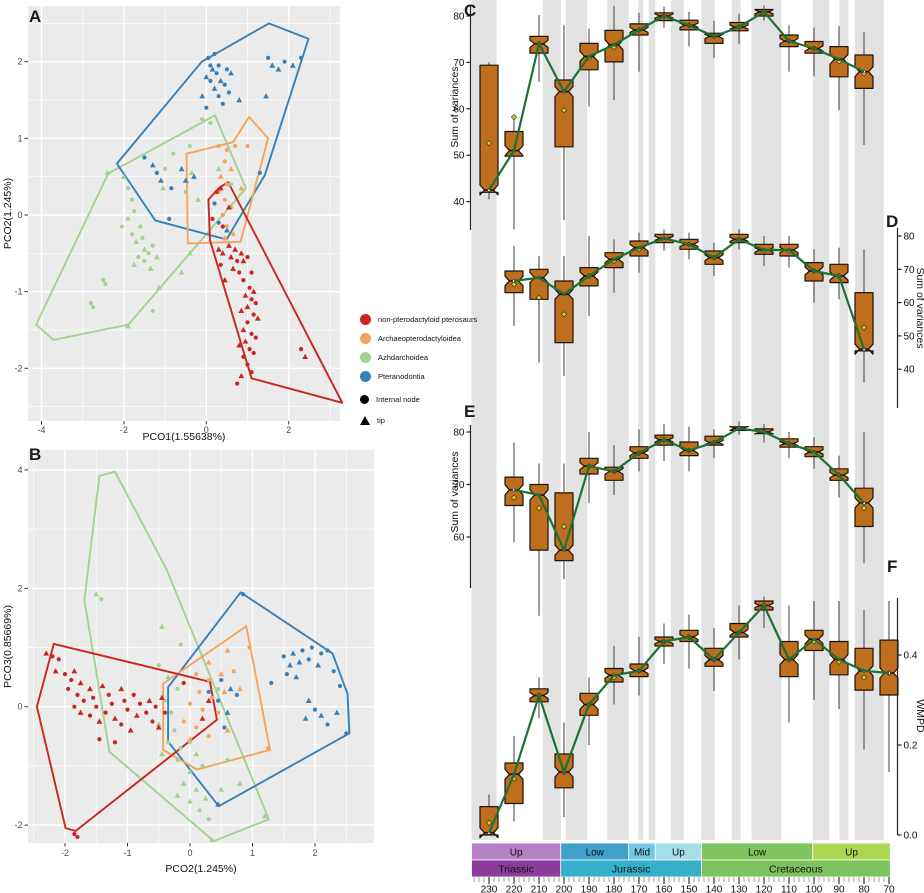 The width and height of the screenshot is (924, 893). Describe the element at coordinates (65, 853) in the screenshot. I see `x-tick-label: -2` at that location.